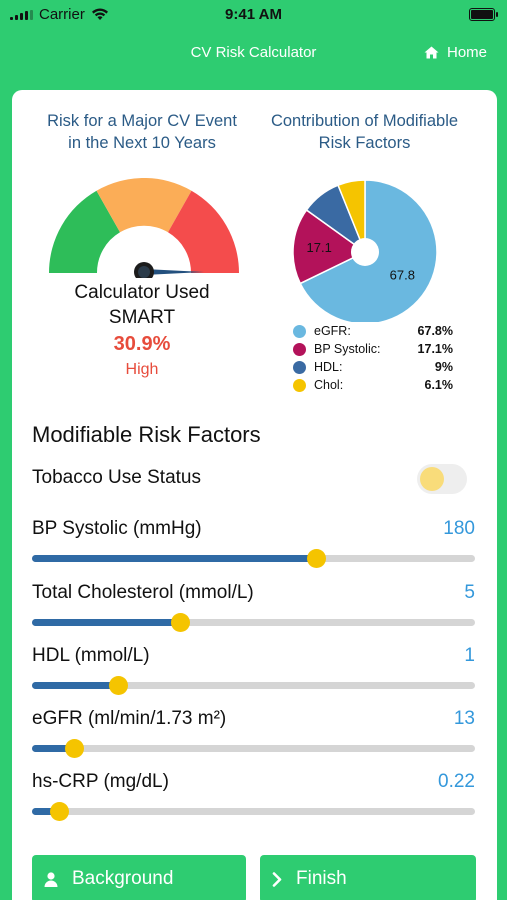  Describe the element at coordinates (142, 369) in the screenshot. I see `risk-level: High` at that location.